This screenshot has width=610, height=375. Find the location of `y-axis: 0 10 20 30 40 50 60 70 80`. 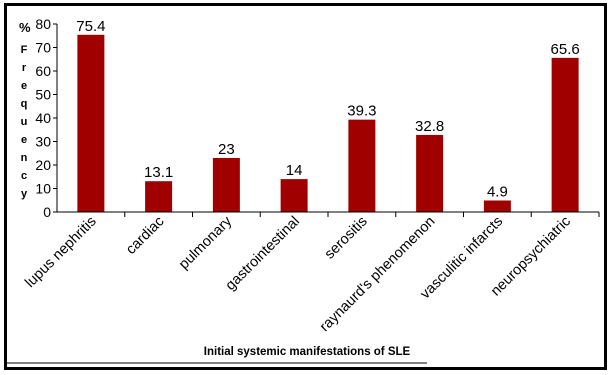

y-axis: 0 10 20 30 40 50 60 70 80 is located at coordinates (46, 118).